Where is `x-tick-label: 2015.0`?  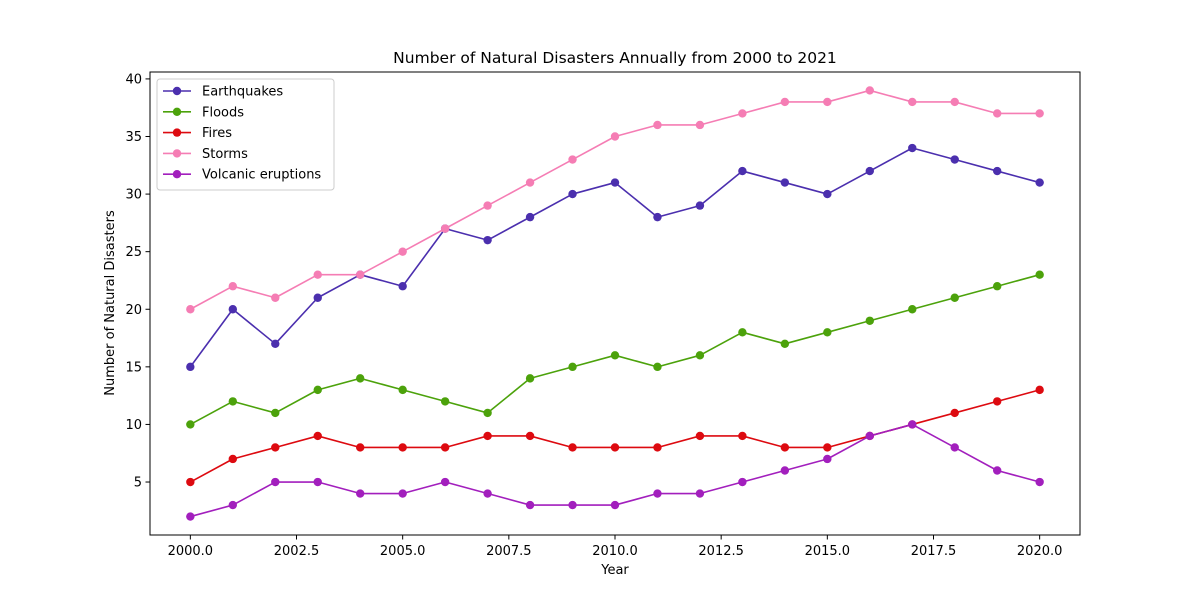
x-tick-label: 2015.0 is located at coordinates (828, 551).